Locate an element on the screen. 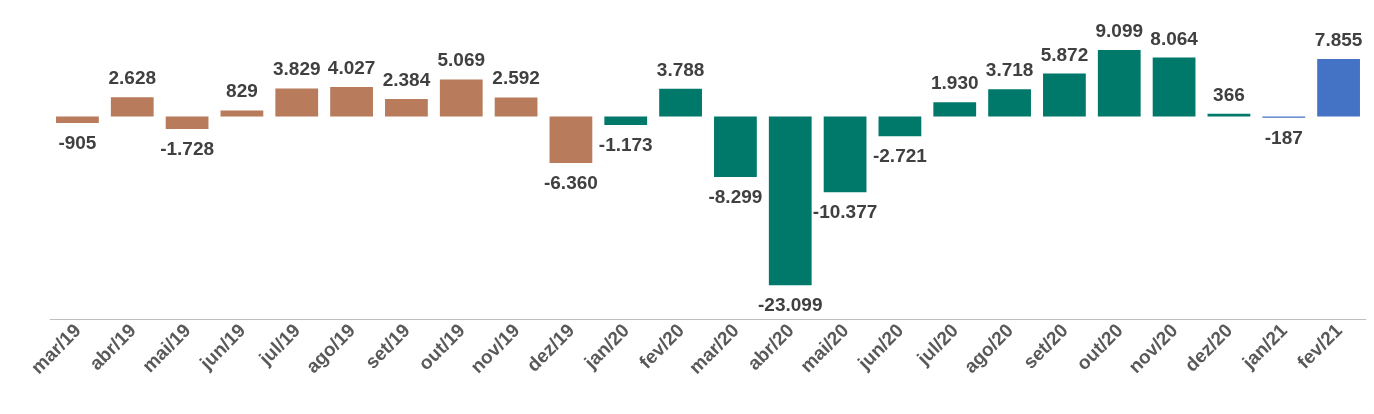  data-label: -6.360 is located at coordinates (570, 182).